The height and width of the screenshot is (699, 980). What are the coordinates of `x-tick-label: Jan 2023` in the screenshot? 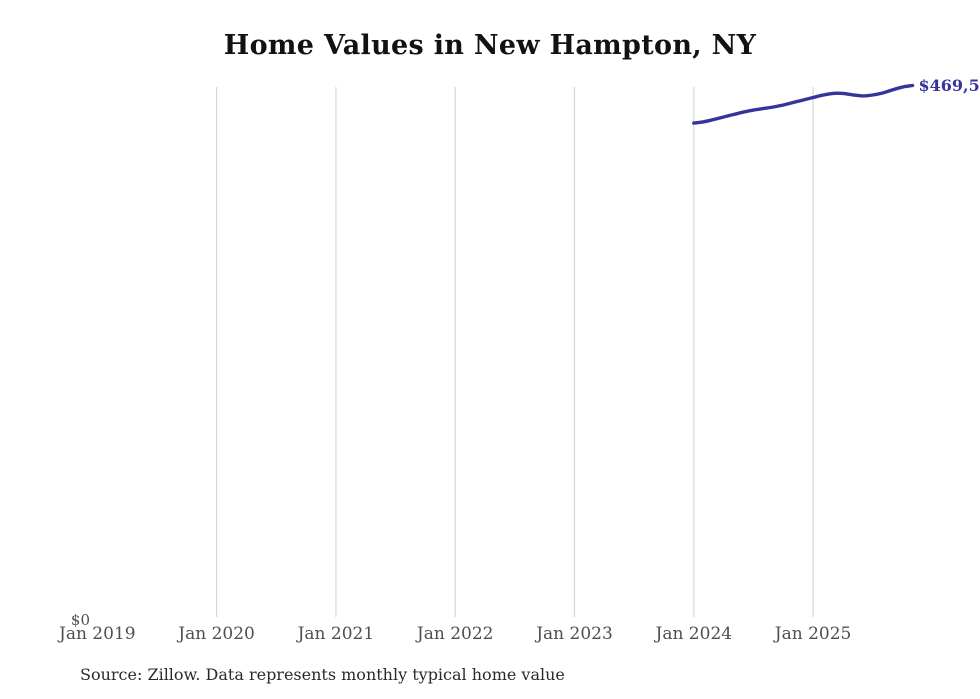 It's located at (574, 634).